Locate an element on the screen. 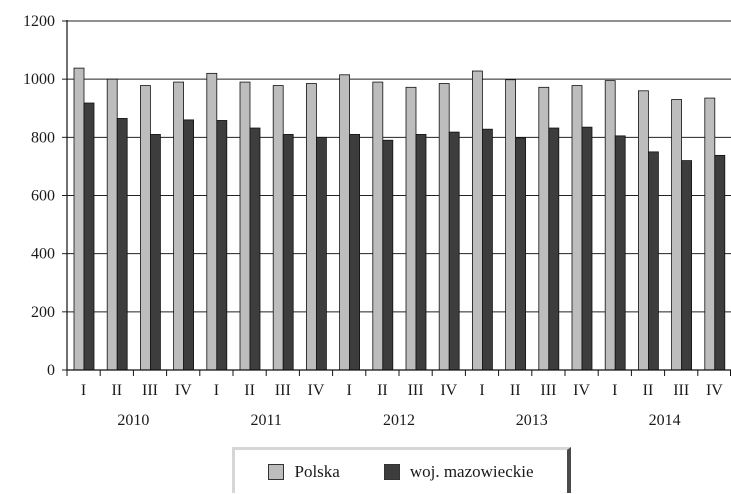 This screenshot has height=494, width=731. legend: Polska woj. mazowieckie is located at coordinates (401, 470).